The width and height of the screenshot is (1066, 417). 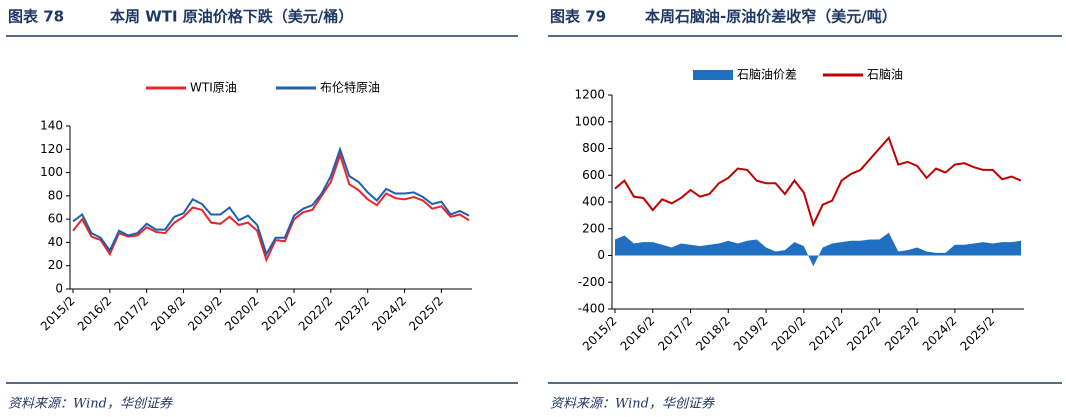 What do you see at coordinates (51, 126) in the screenshot?
I see `y-tick-label: 140` at bounding box center [51, 126].